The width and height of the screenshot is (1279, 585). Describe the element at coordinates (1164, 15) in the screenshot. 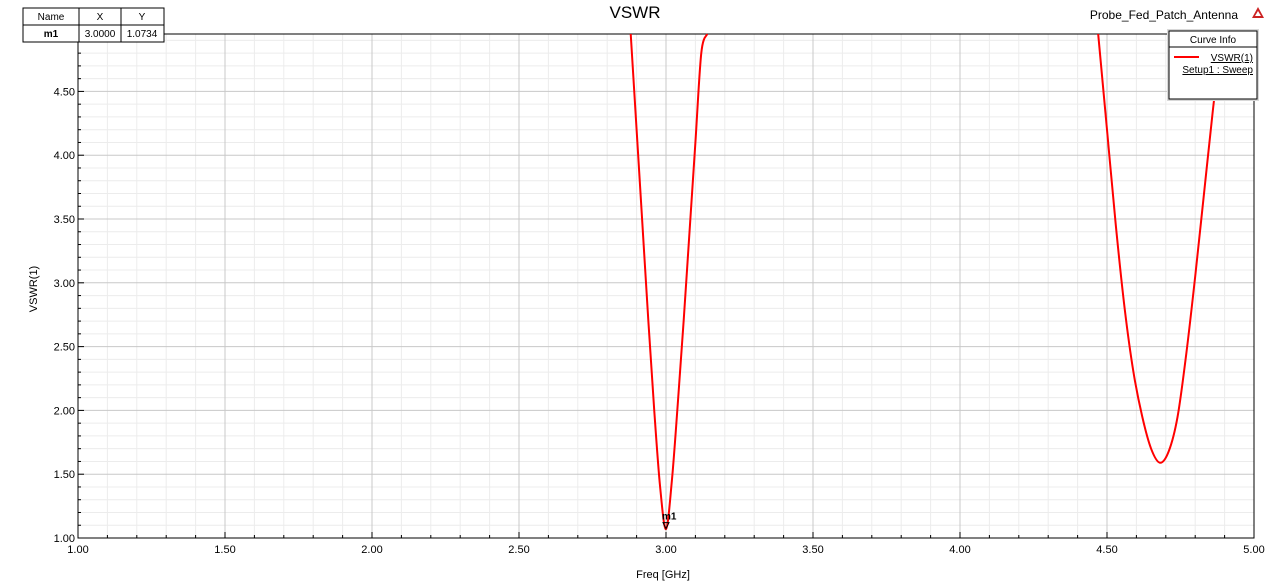

I see `design-name: Probe_Fed_Patch_Antenna` at that location.